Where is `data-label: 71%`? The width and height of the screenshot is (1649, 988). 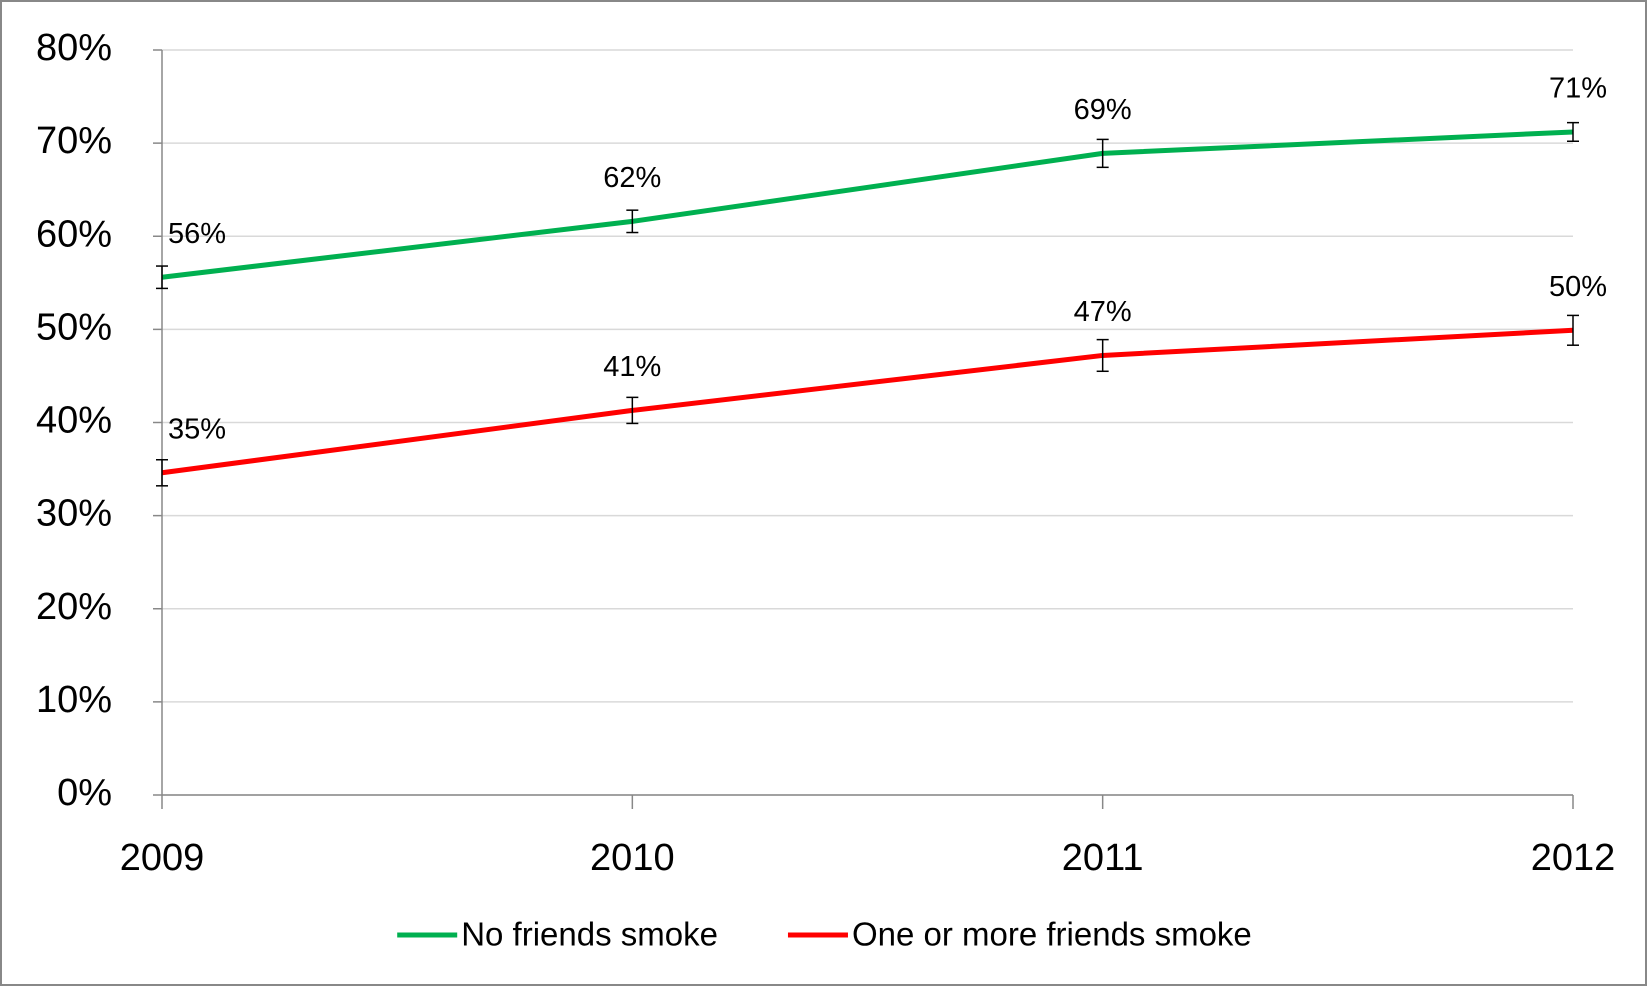
data-label: 71% is located at coordinates (1578, 89).